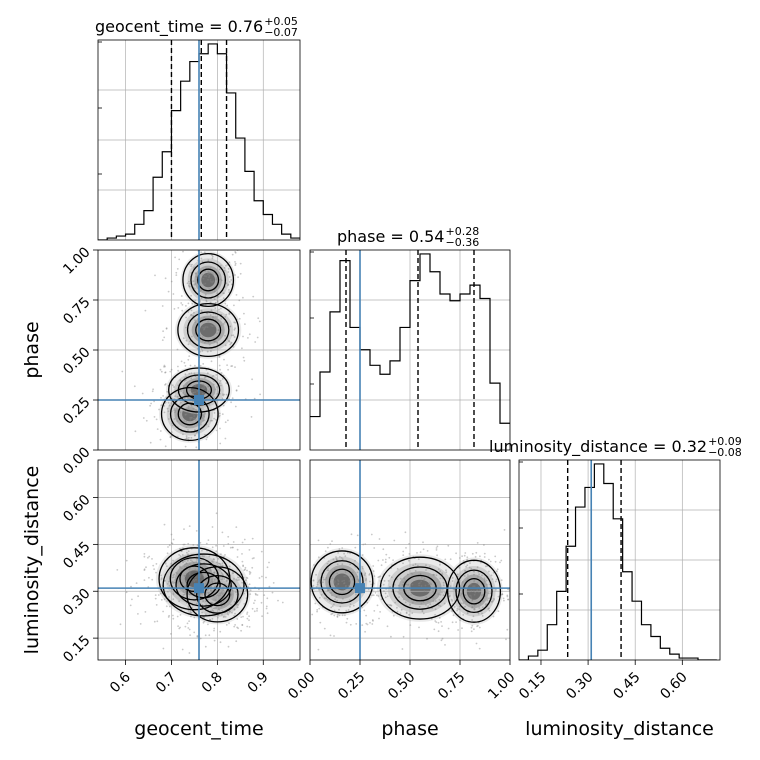 This screenshot has width=760, height=760. I want to click on truth-marker, so click(360, 588).